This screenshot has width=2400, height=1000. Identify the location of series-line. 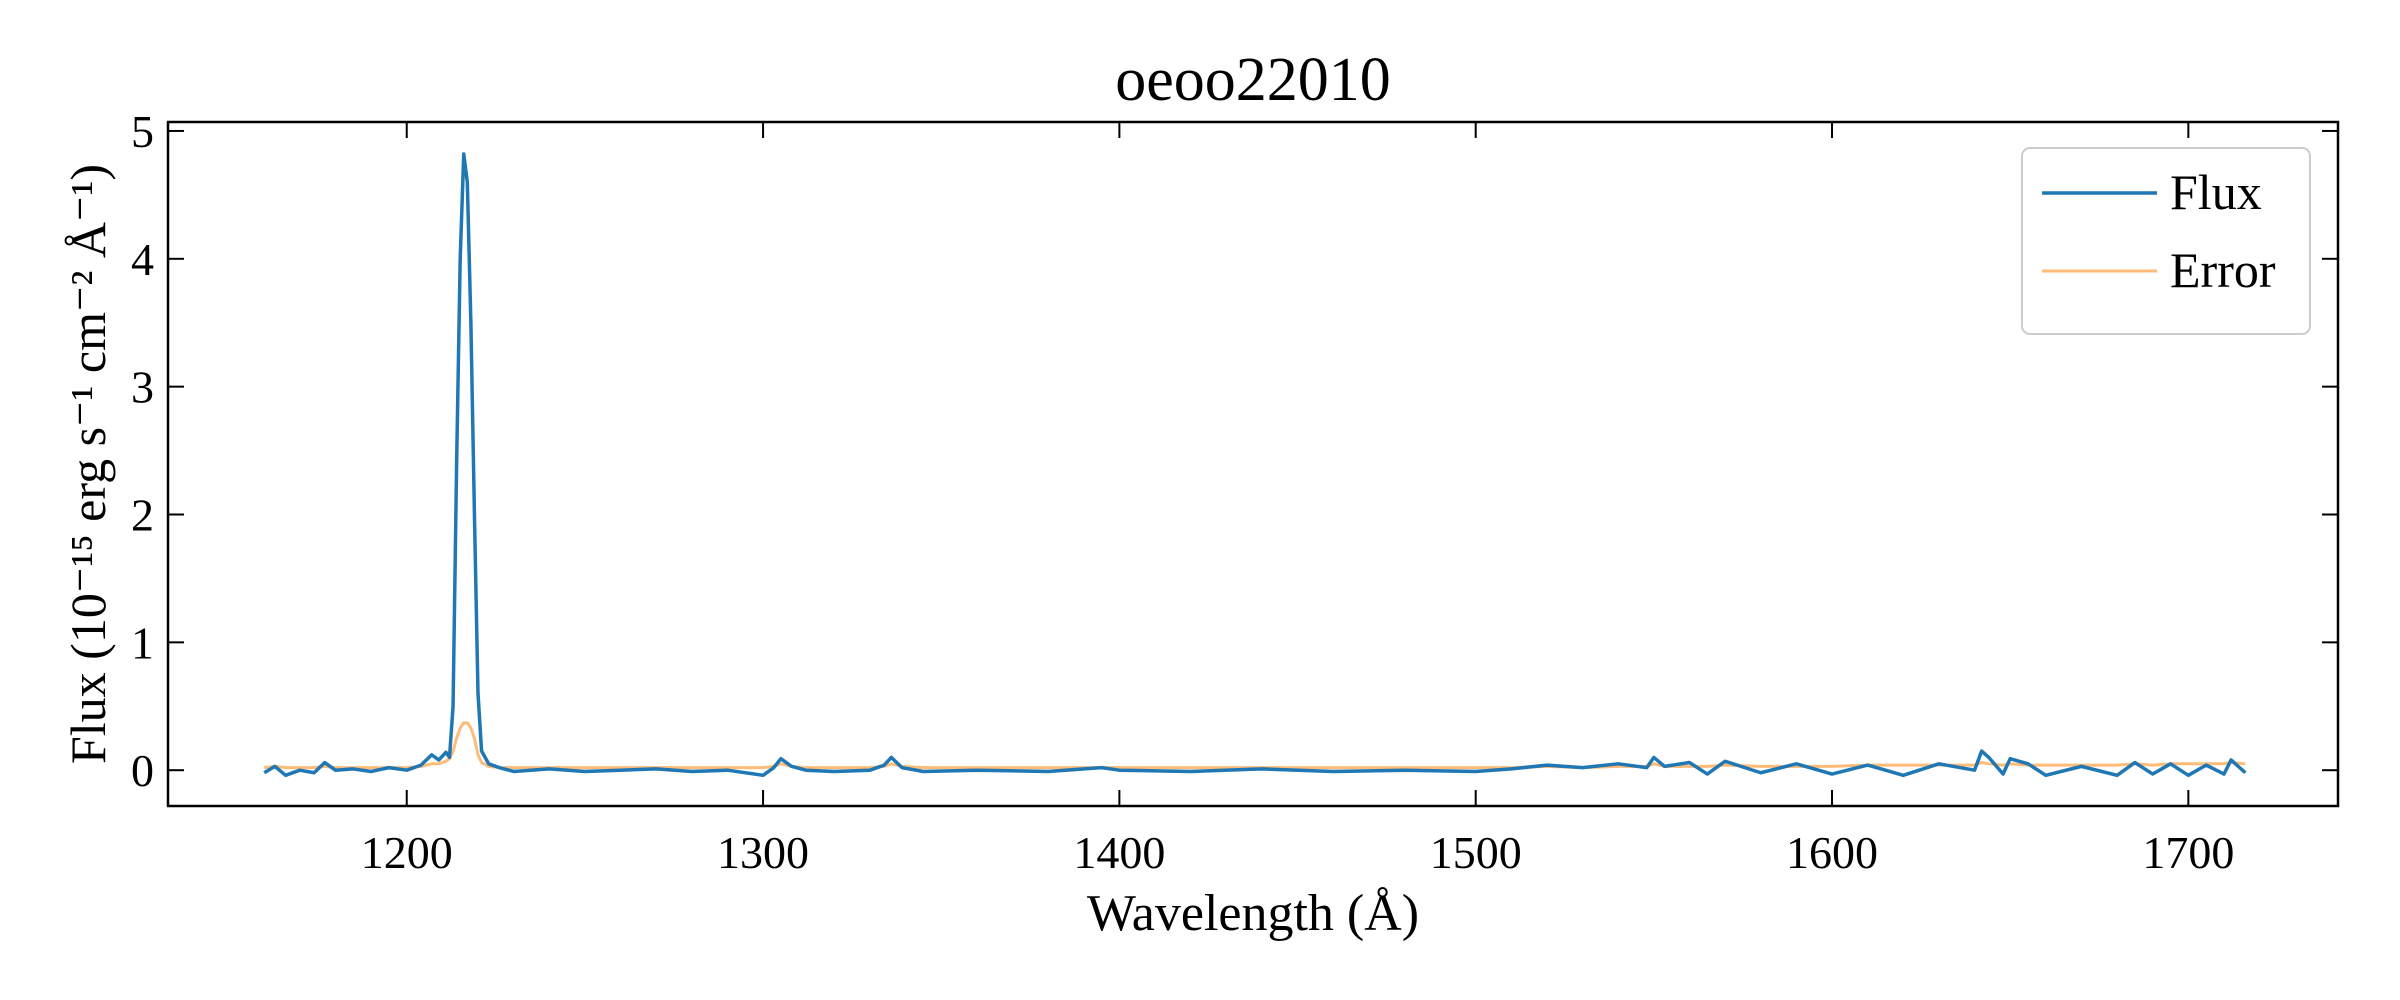
(1255, 745).